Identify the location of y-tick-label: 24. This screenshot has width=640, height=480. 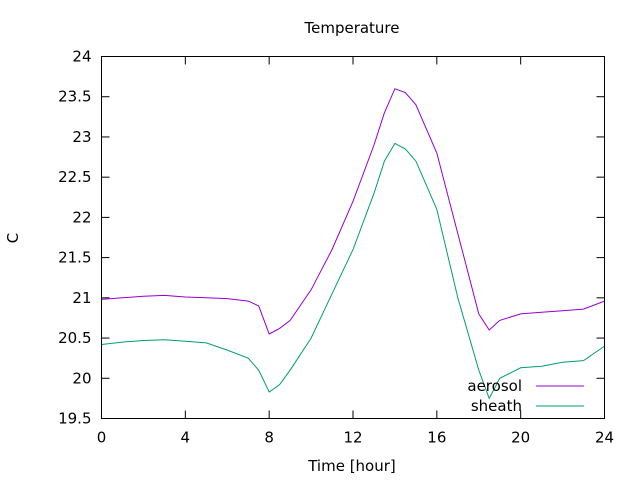
(81, 57).